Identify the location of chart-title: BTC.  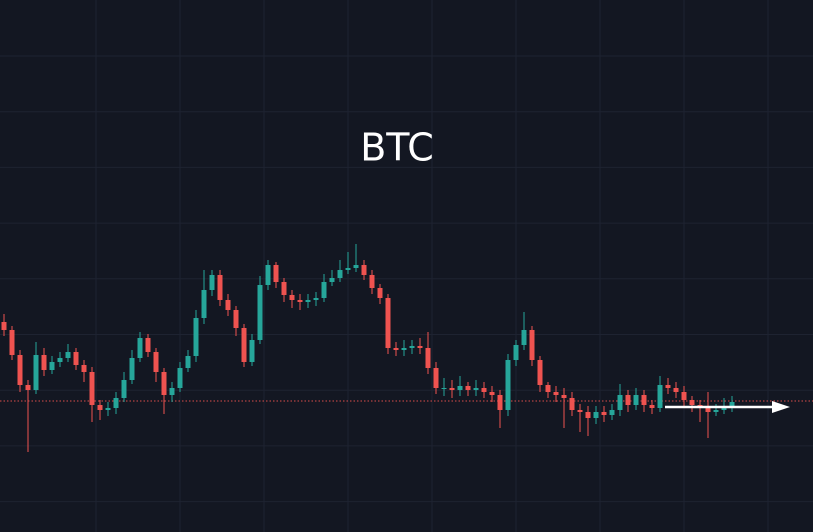
(397, 148).